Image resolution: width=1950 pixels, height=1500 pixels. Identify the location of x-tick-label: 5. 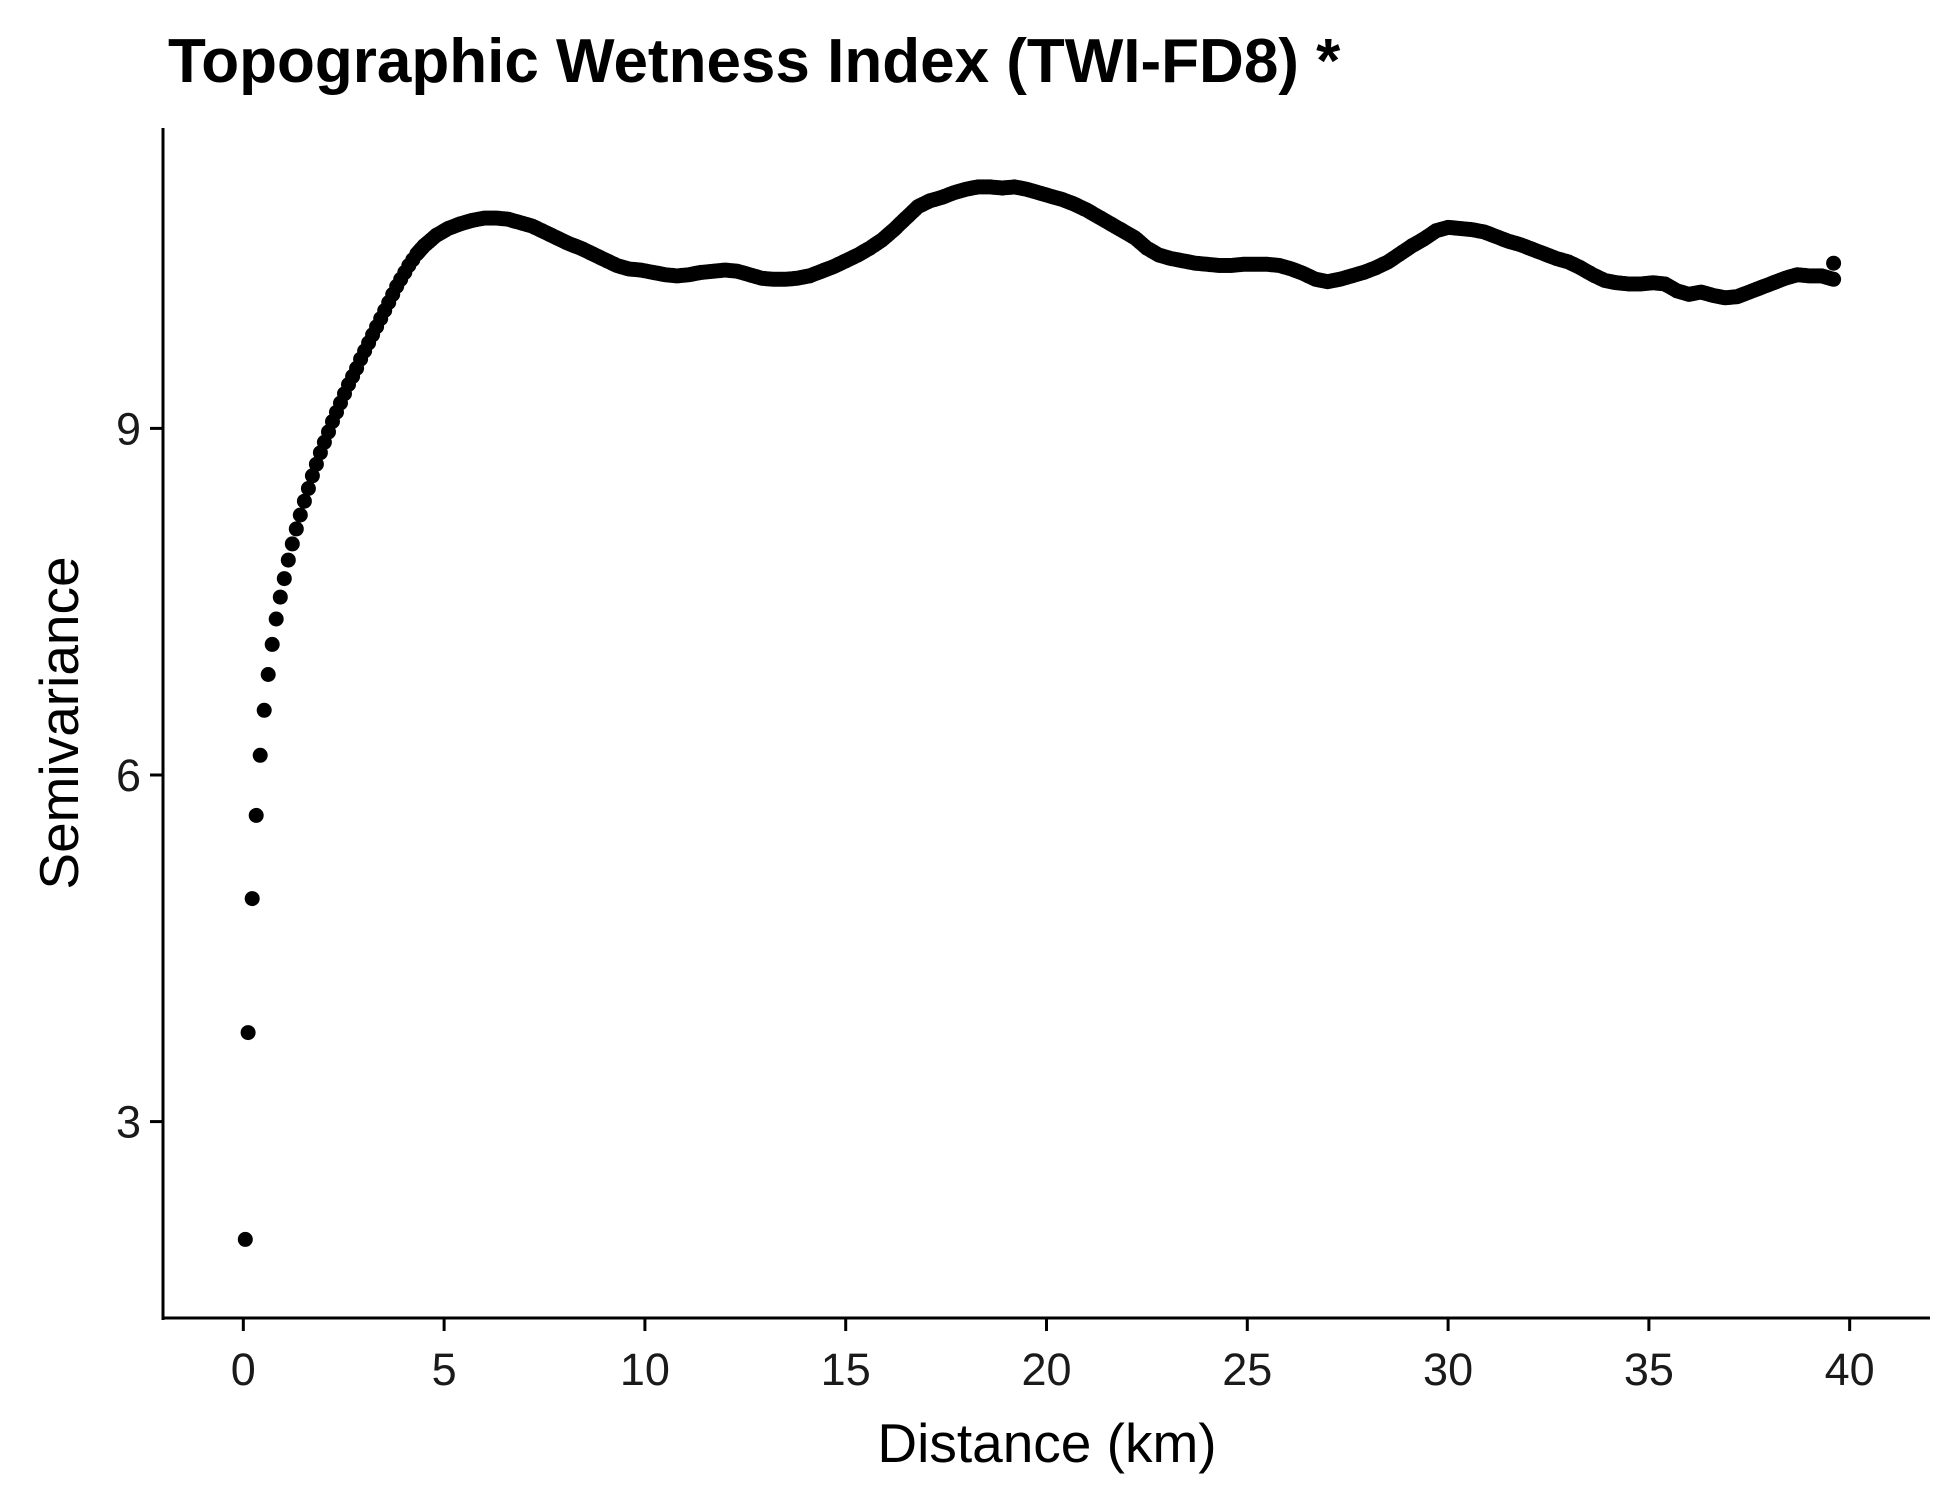
(444, 1369).